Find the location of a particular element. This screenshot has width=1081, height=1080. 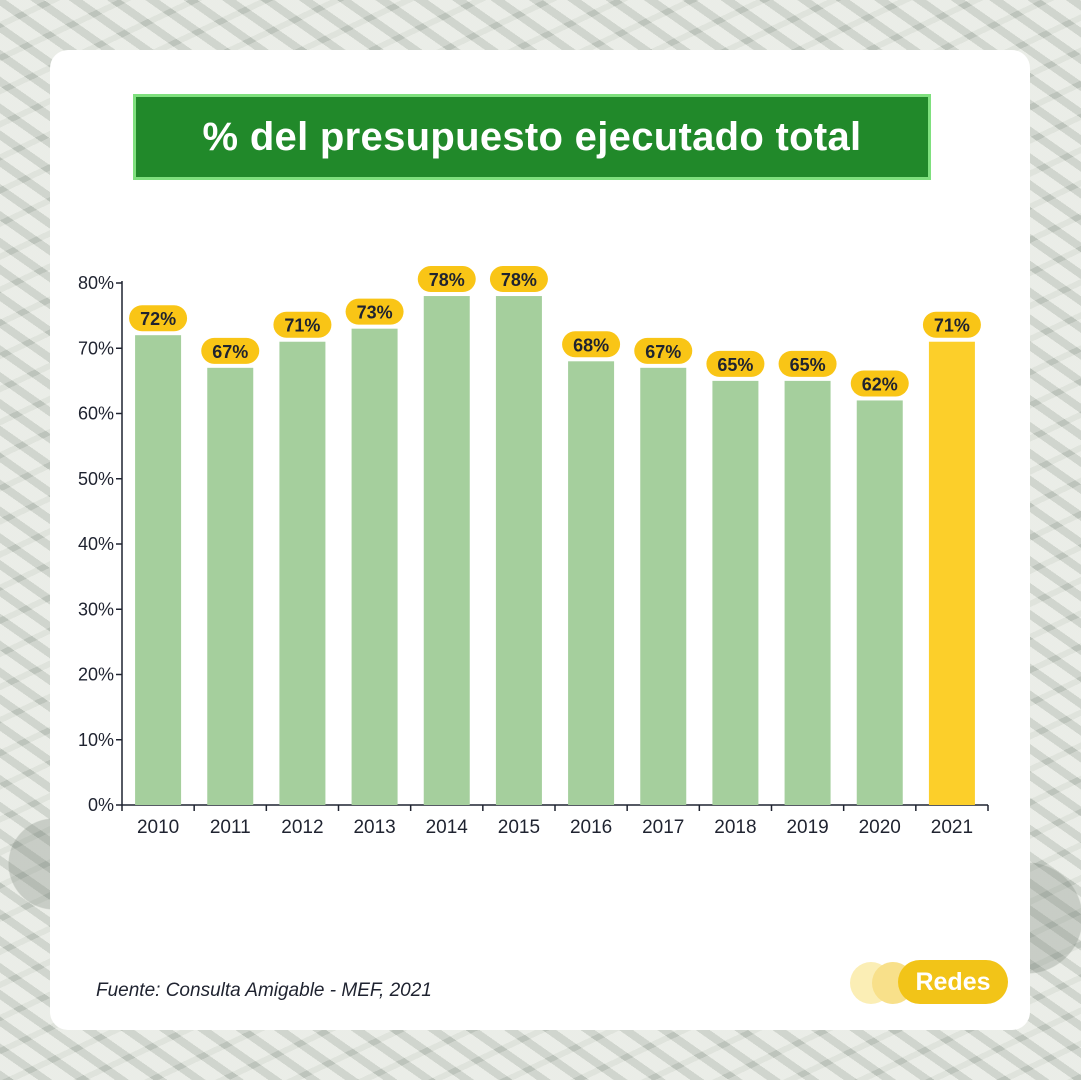

value-label: 62% is located at coordinates (880, 384).